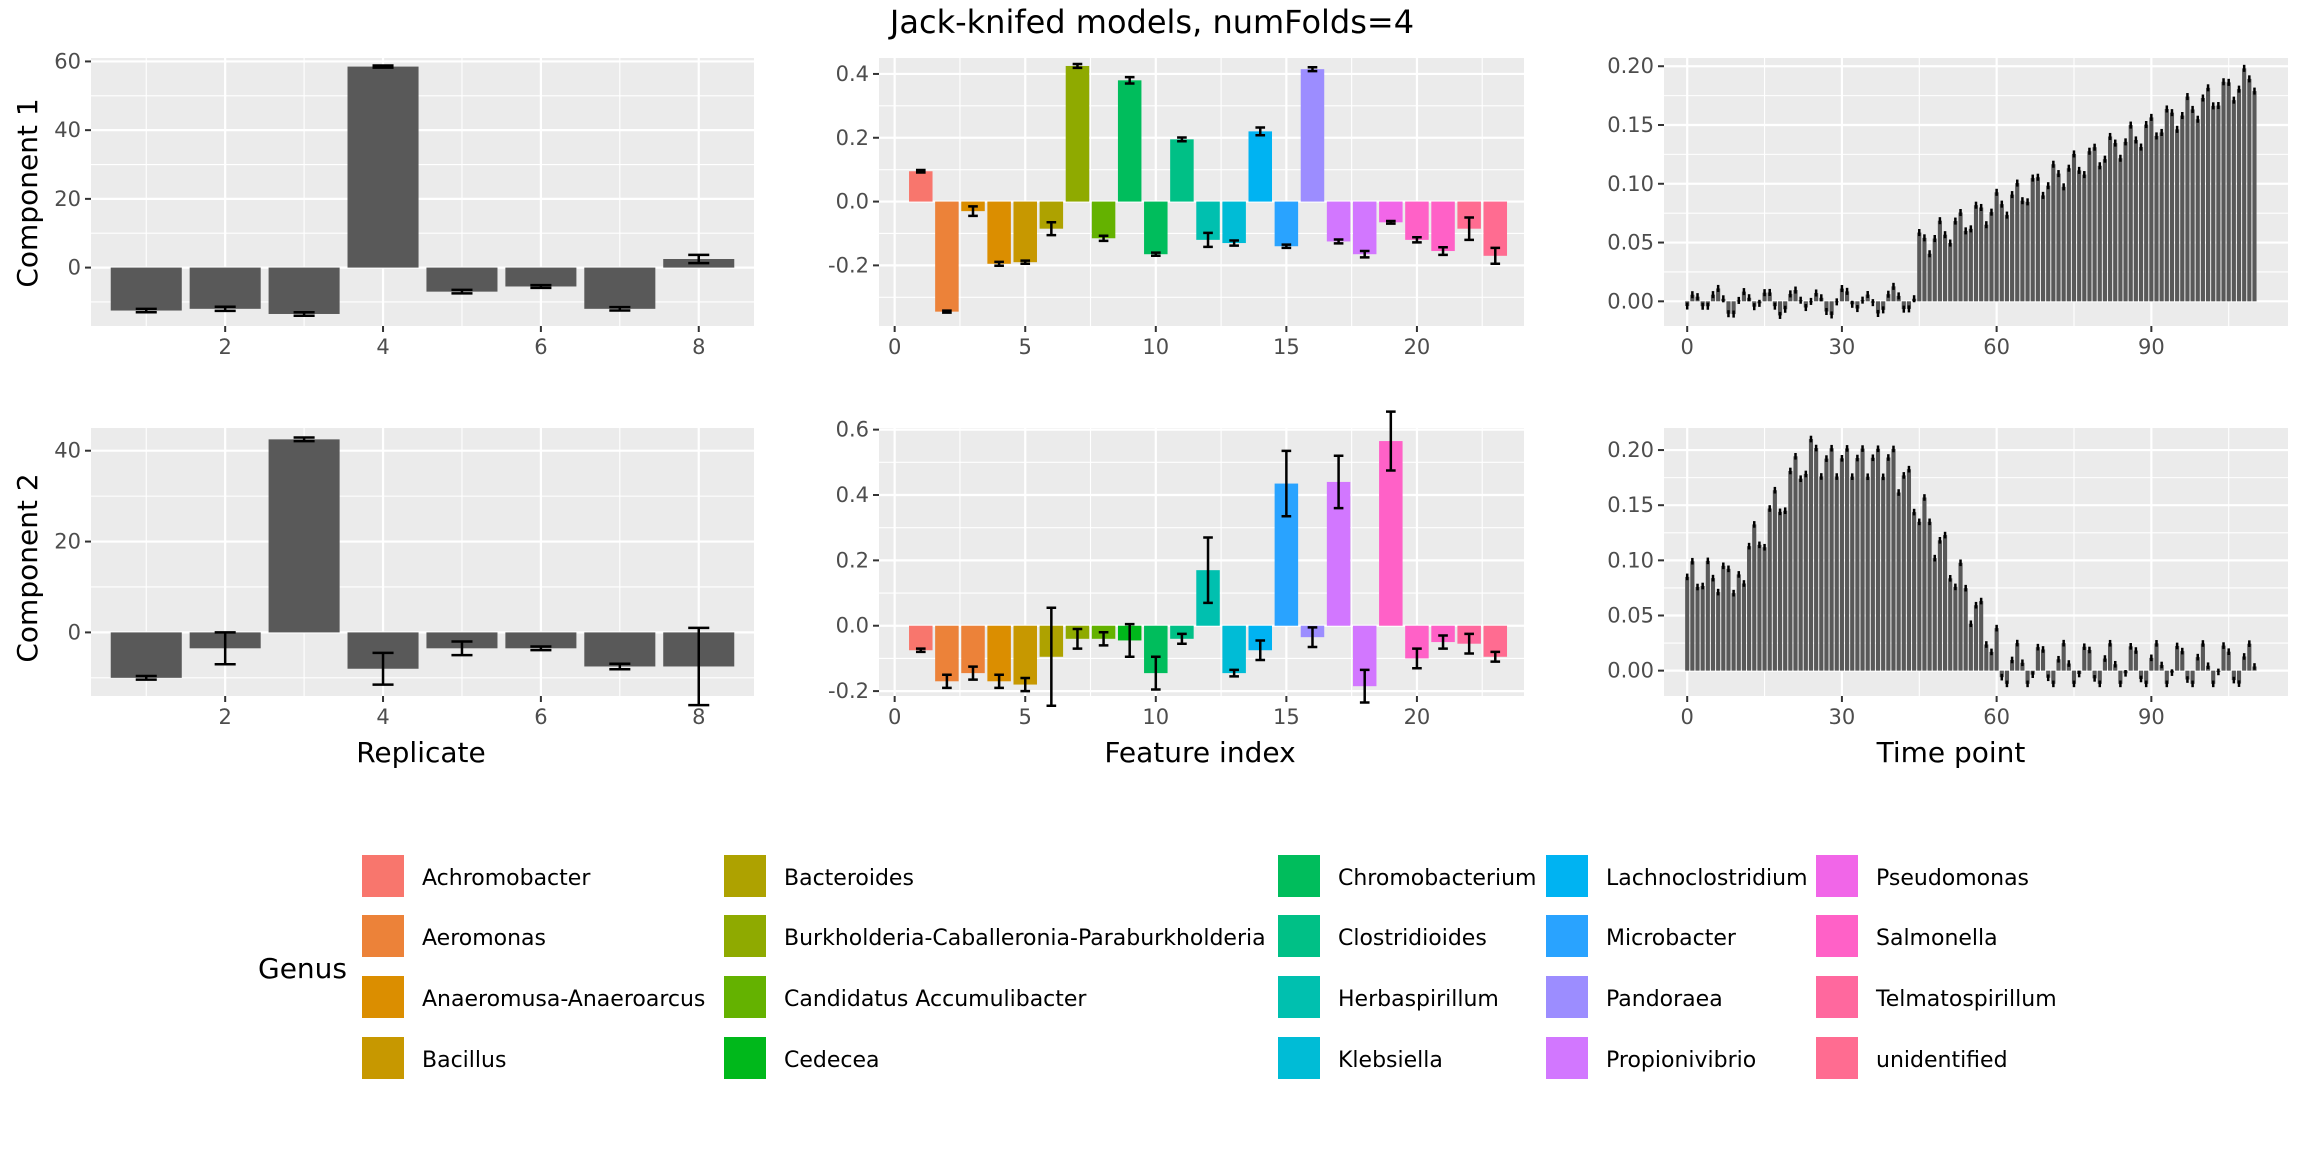 The width and height of the screenshot is (2304, 1152). I want to click on legend-item: Salmonella, so click(1907, 936).